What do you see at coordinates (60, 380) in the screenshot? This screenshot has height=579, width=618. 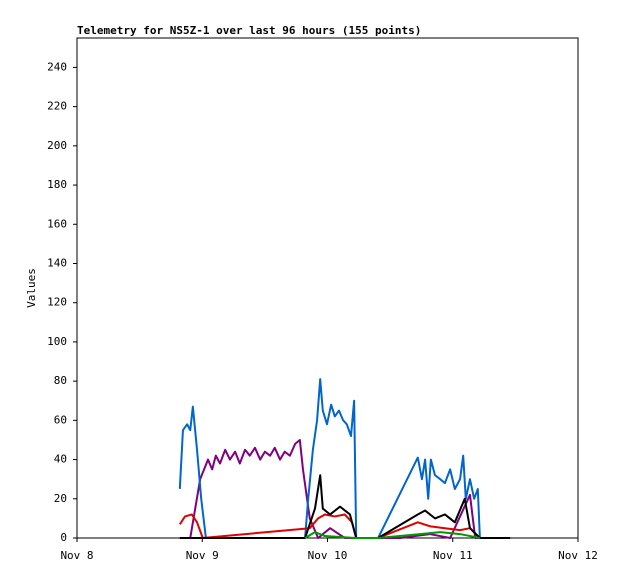 I see `y-tick-label: 80` at bounding box center [60, 380].